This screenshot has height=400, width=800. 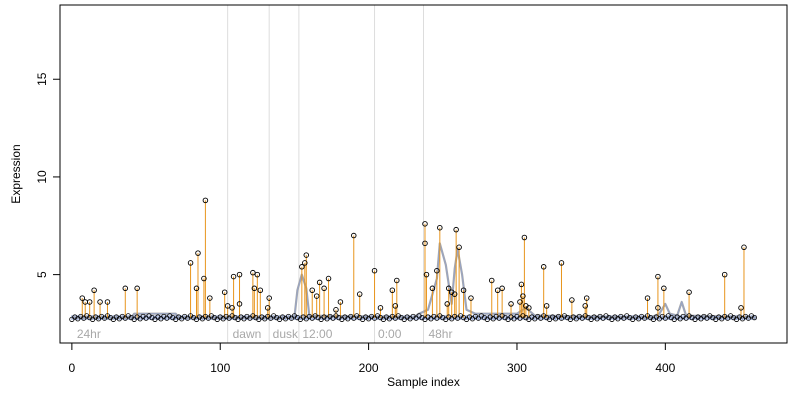 I want to click on x-tick-label: 200, so click(x=369, y=368).